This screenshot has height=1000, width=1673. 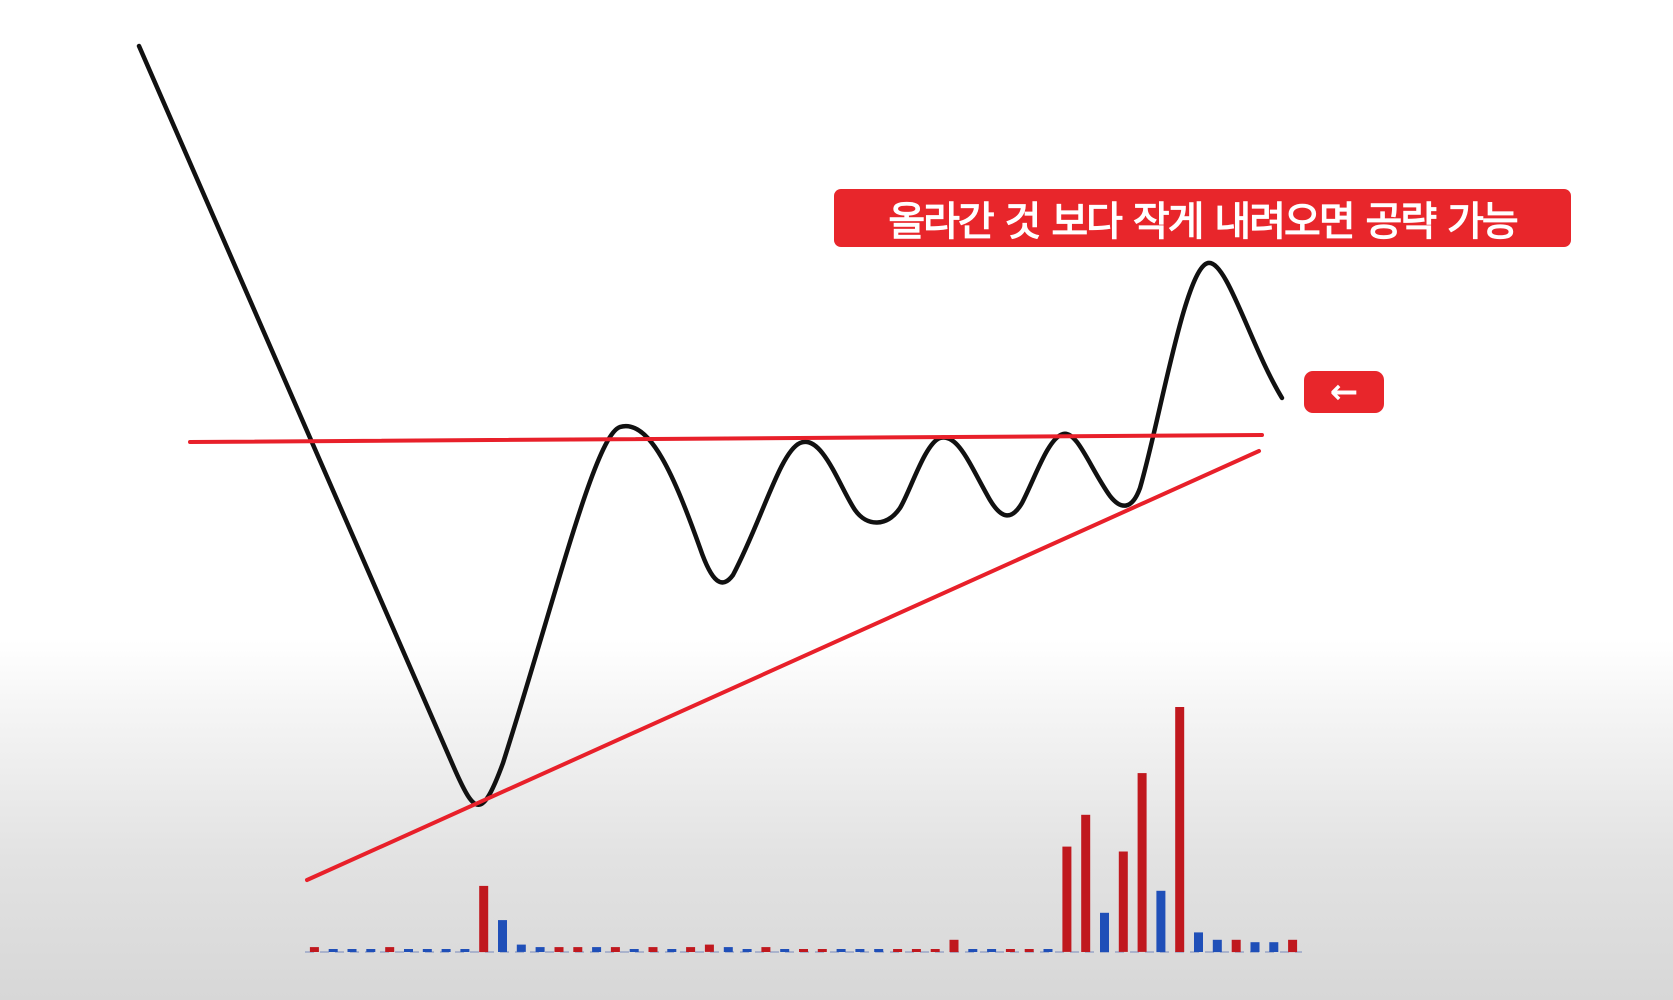 I want to click on volume-bars, so click(x=803, y=830).